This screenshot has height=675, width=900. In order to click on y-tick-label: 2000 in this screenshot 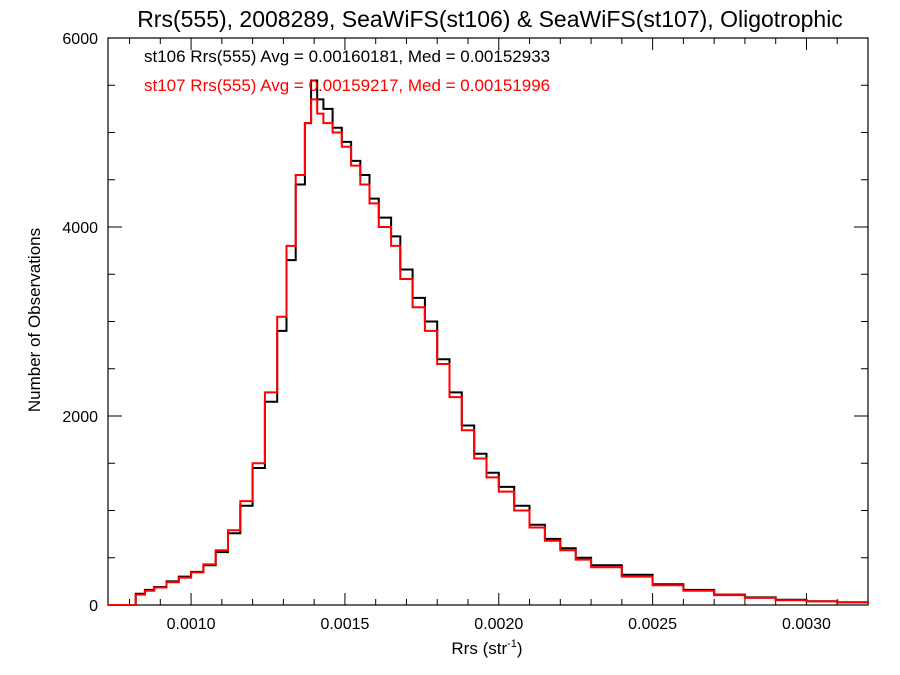, I will do `click(80, 417)`.